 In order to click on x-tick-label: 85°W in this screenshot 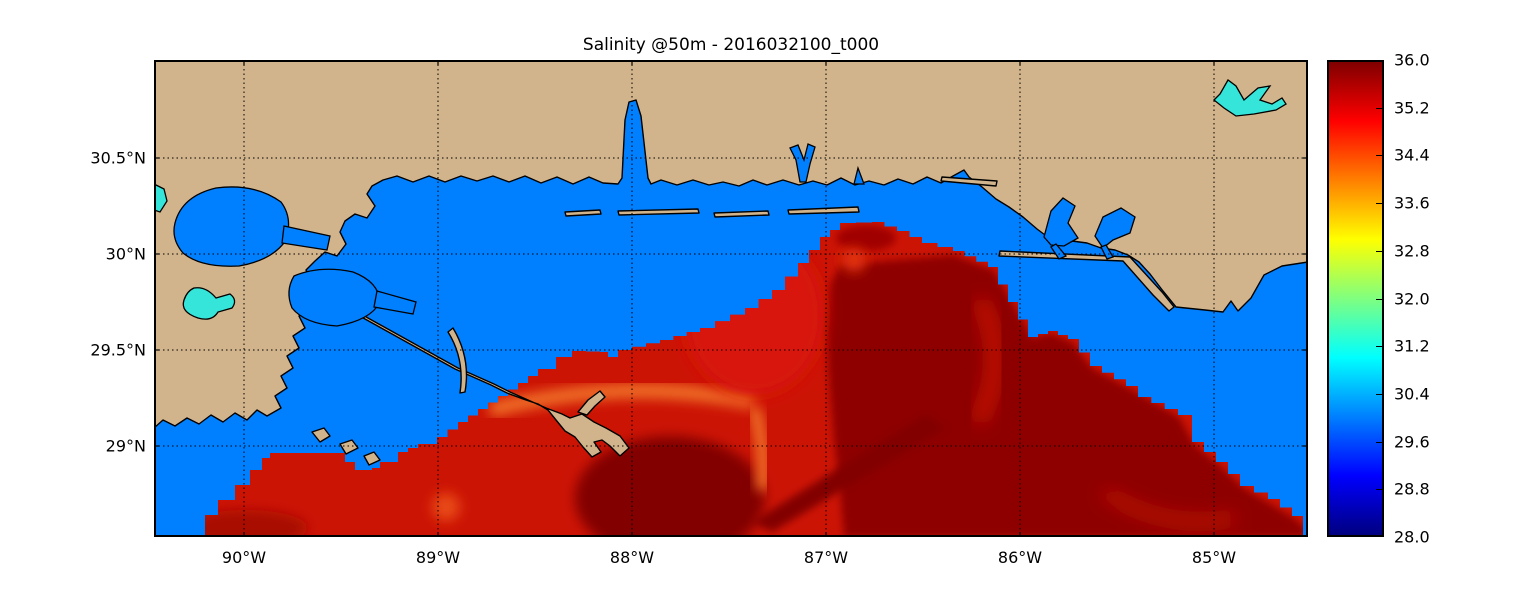, I will do `click(1214, 557)`.